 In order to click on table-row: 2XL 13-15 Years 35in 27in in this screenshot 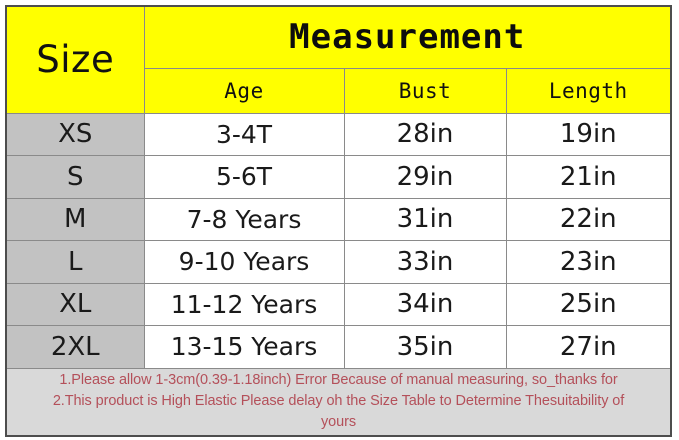, I will do `click(338, 347)`.